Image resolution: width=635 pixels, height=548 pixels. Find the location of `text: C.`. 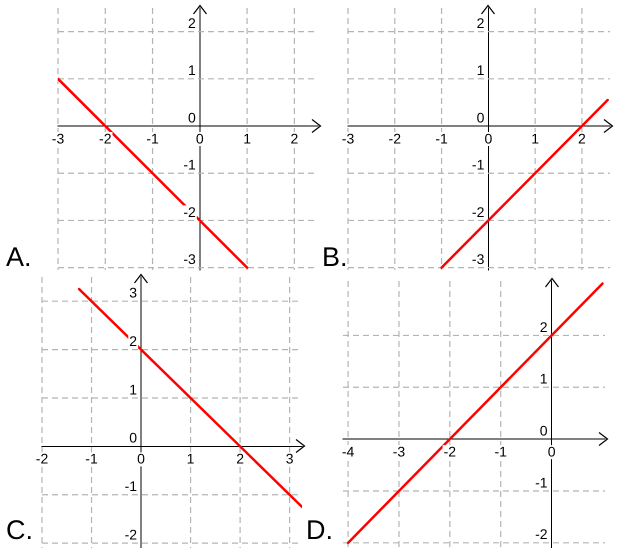

text: C. is located at coordinates (19, 530).